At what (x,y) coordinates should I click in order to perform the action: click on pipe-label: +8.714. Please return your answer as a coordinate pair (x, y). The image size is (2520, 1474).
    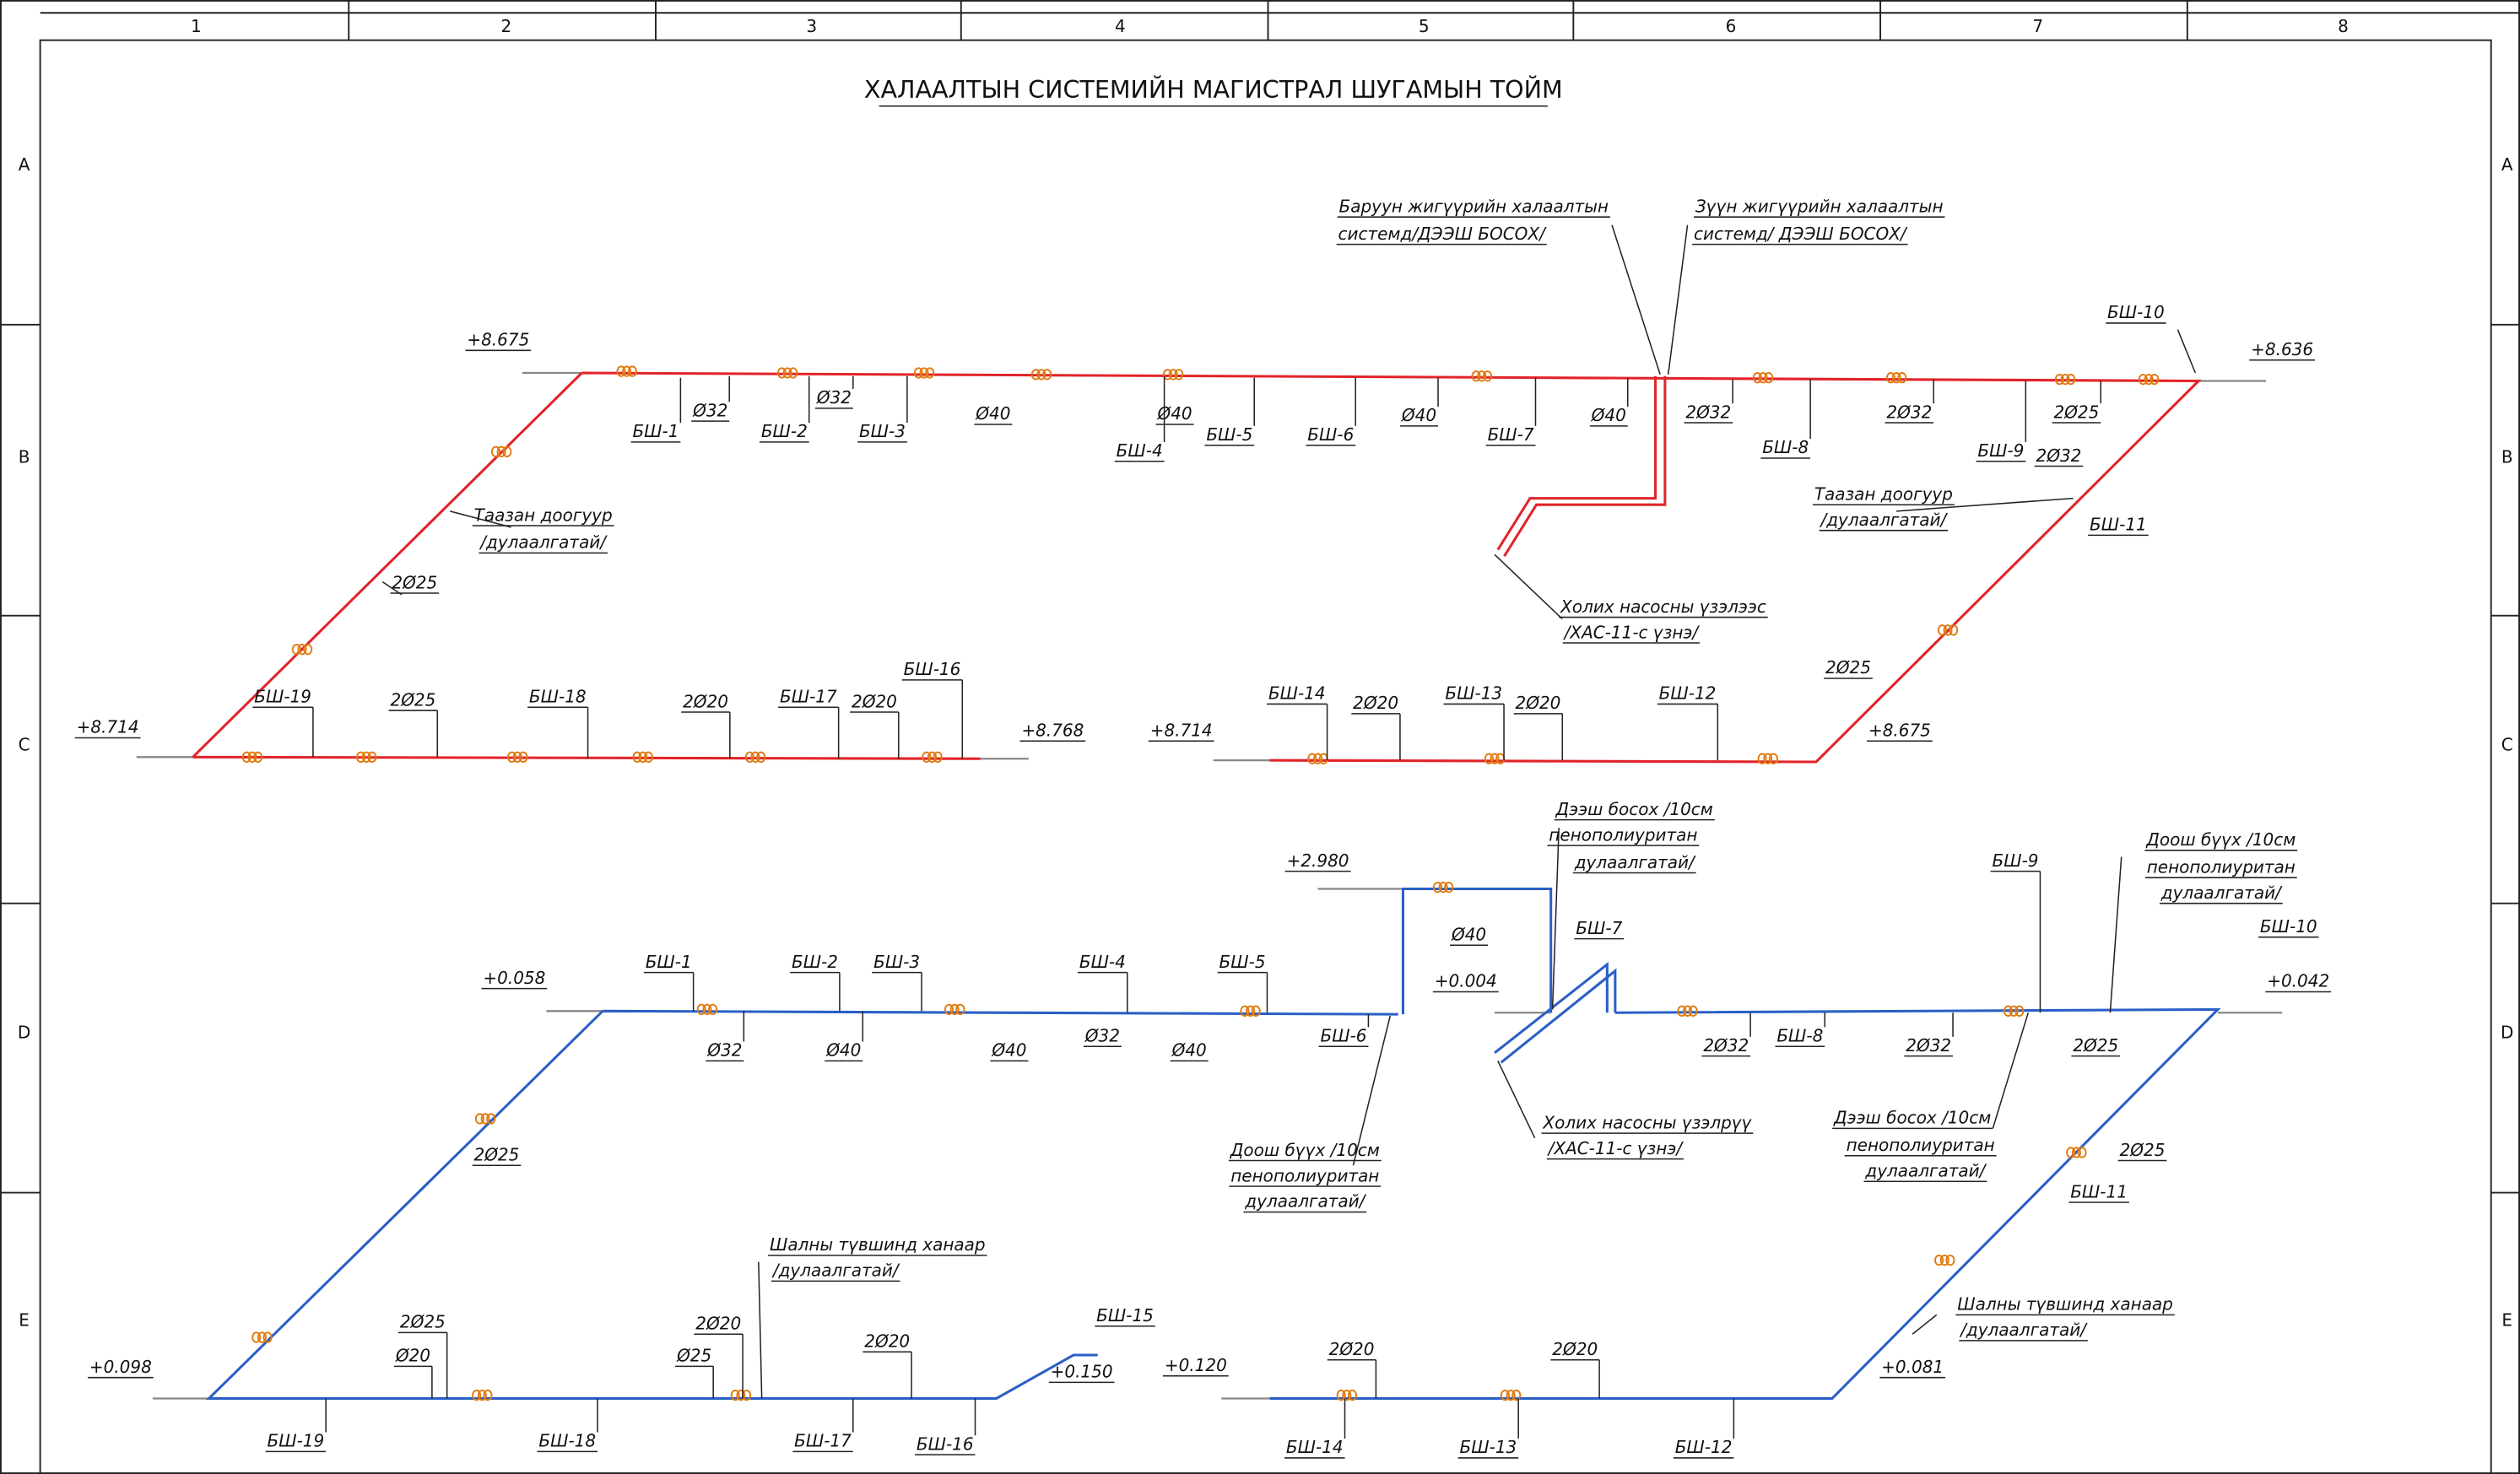
    Looking at the image, I should click on (1181, 731).